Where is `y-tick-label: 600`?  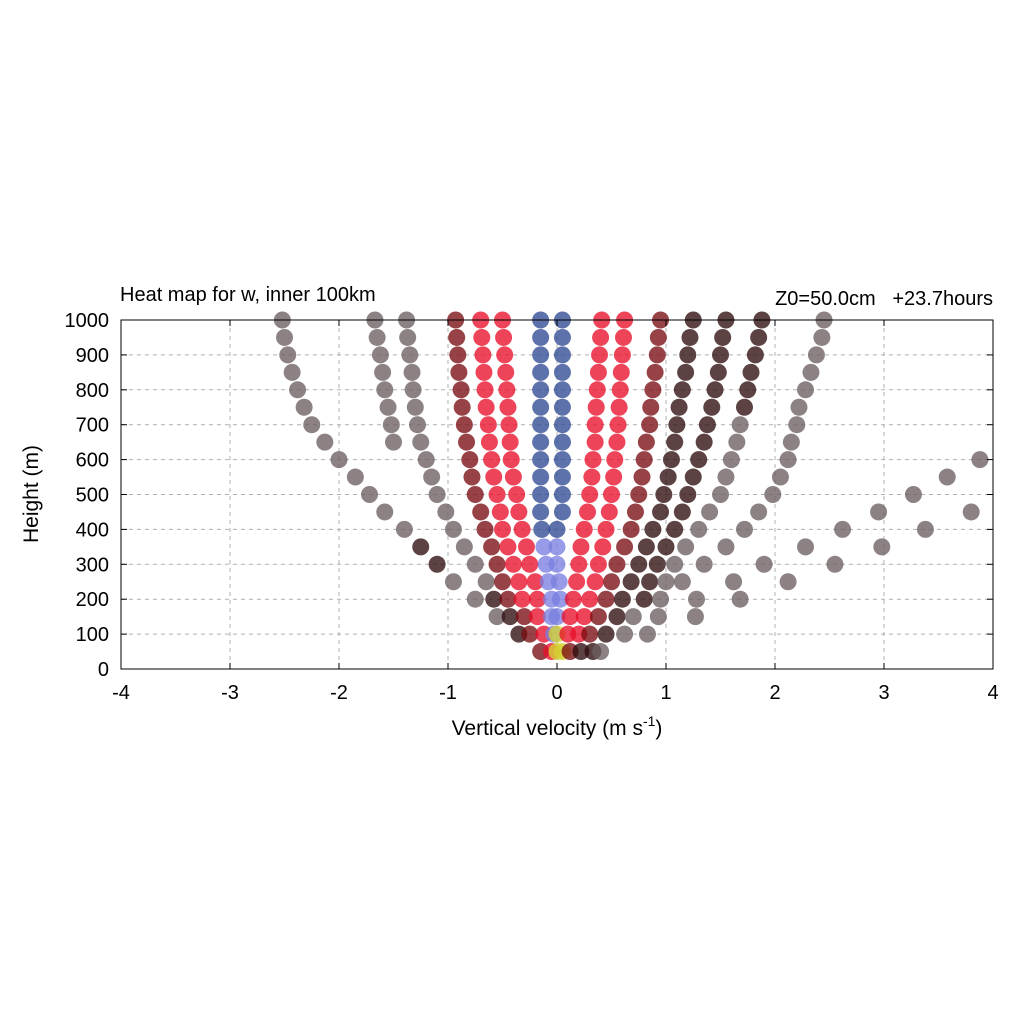 y-tick-label: 600 is located at coordinates (92, 461).